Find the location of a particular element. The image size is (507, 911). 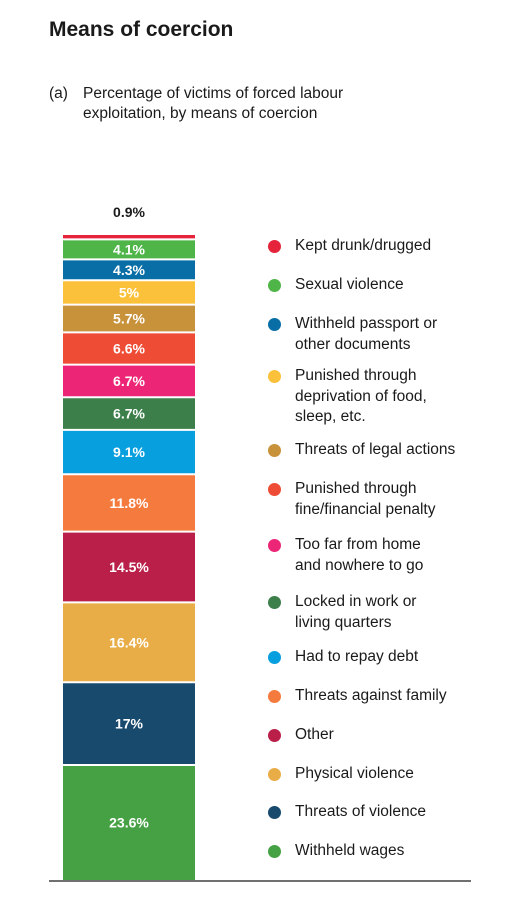

data-label: 16.4% is located at coordinates (129, 642).